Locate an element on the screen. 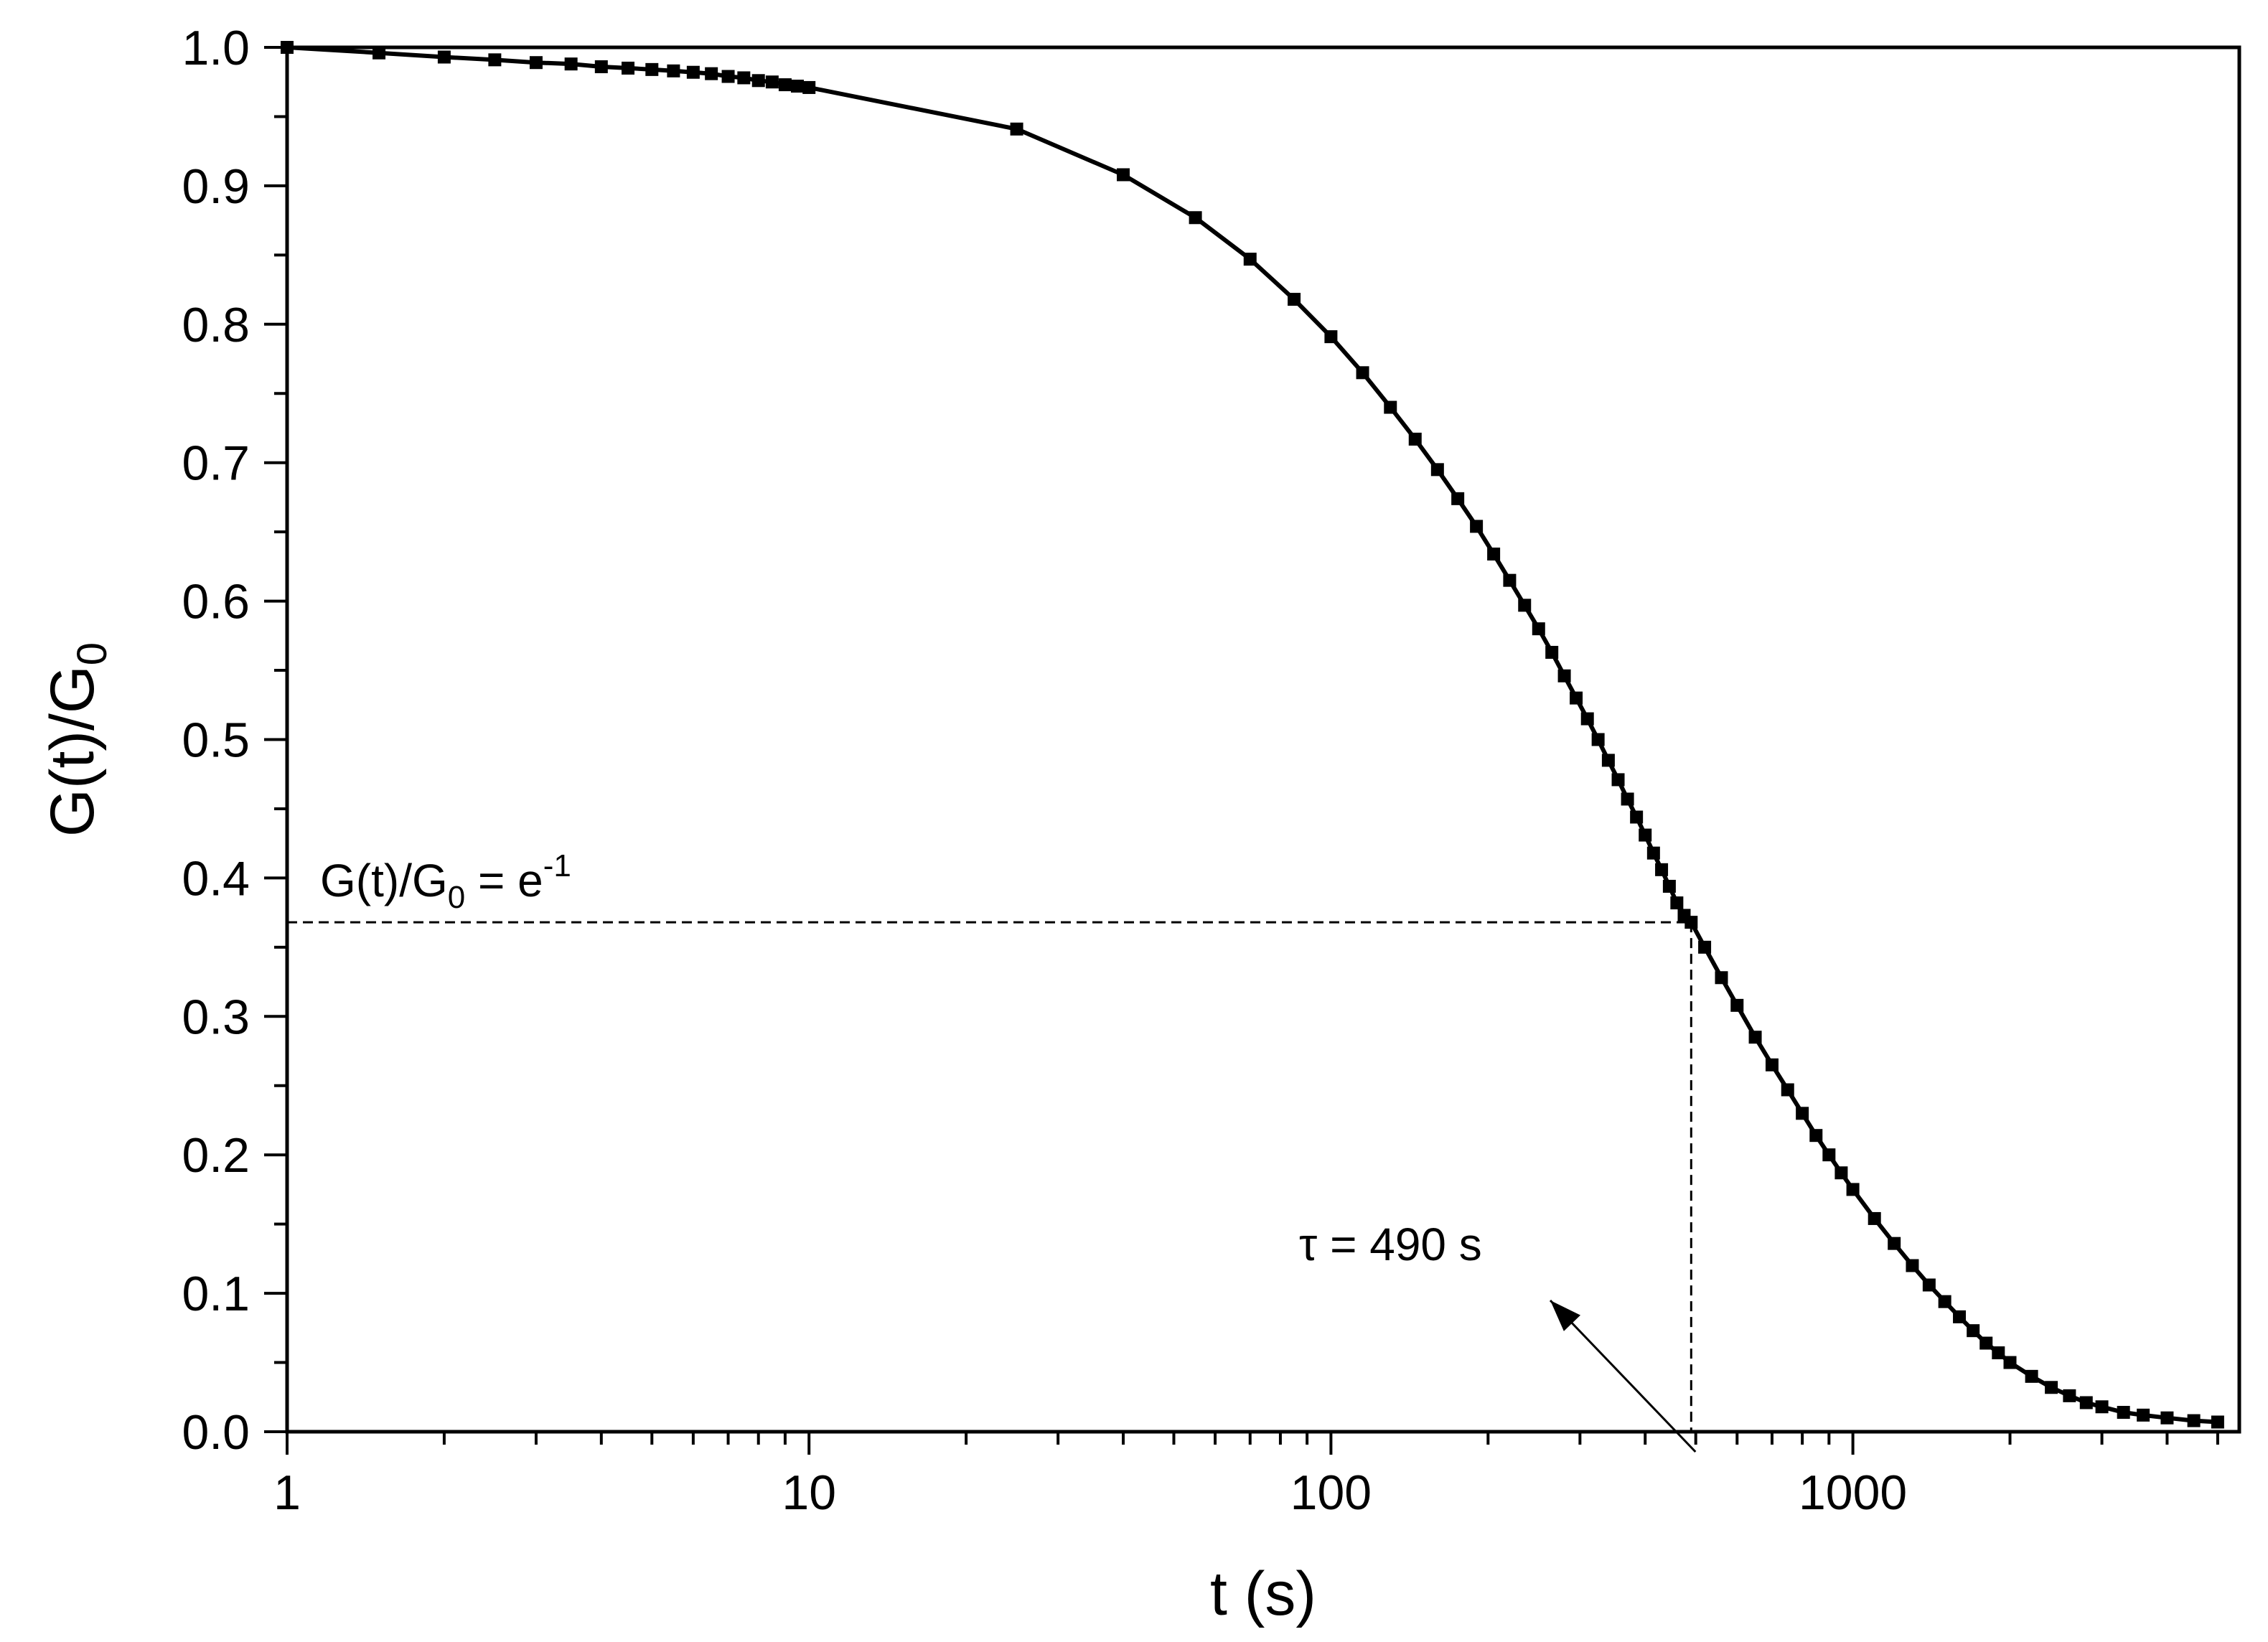 Image resolution: width=2268 pixels, height=1642 pixels. x-axis-ticks: 1 10 100 1000 is located at coordinates (1246, 1476).